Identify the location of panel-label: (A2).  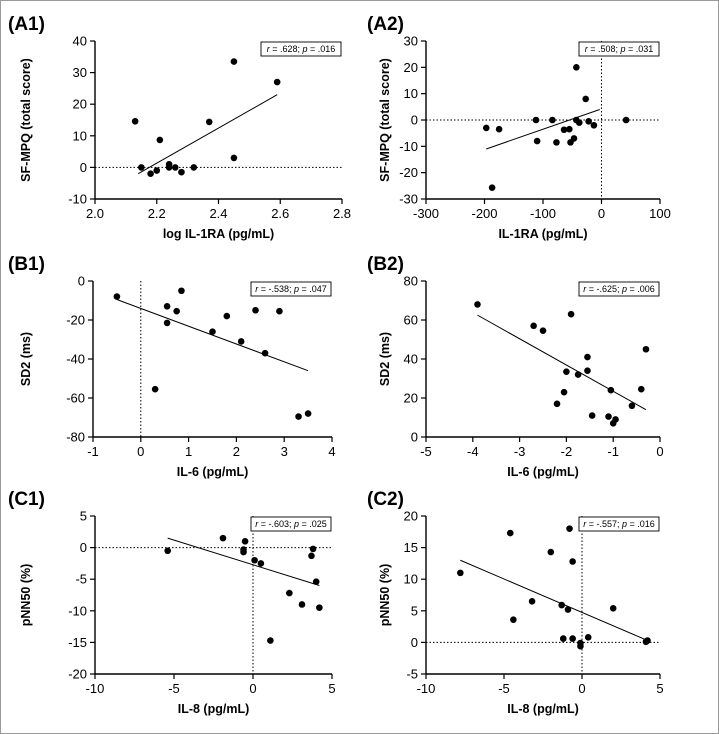
(385, 24).